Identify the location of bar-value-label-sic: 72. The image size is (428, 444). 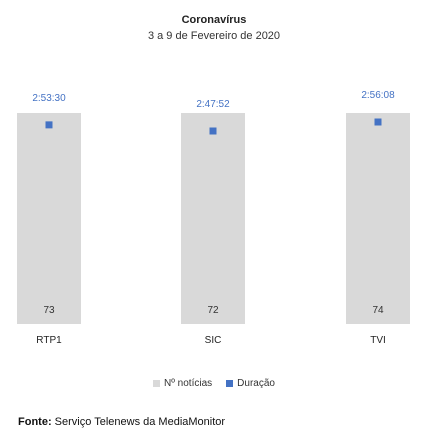
(213, 310).